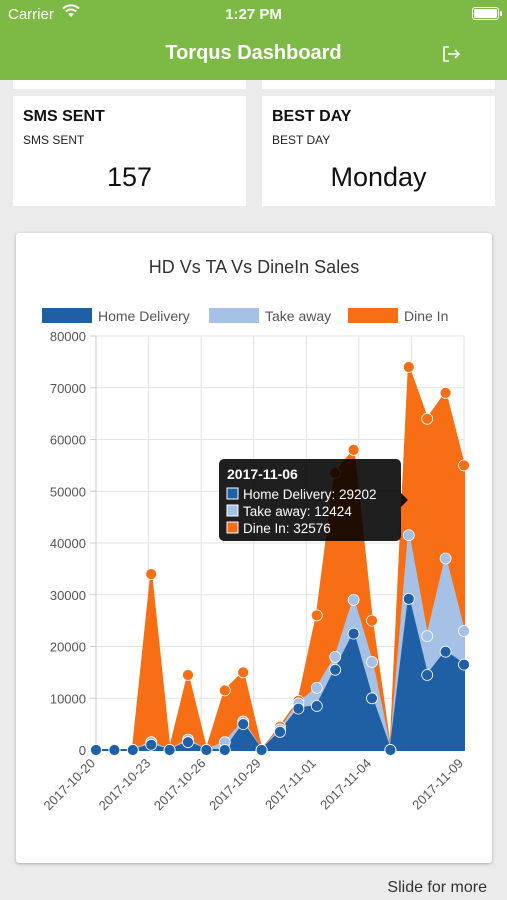  I want to click on y-tick-label: 50000, so click(68, 491).